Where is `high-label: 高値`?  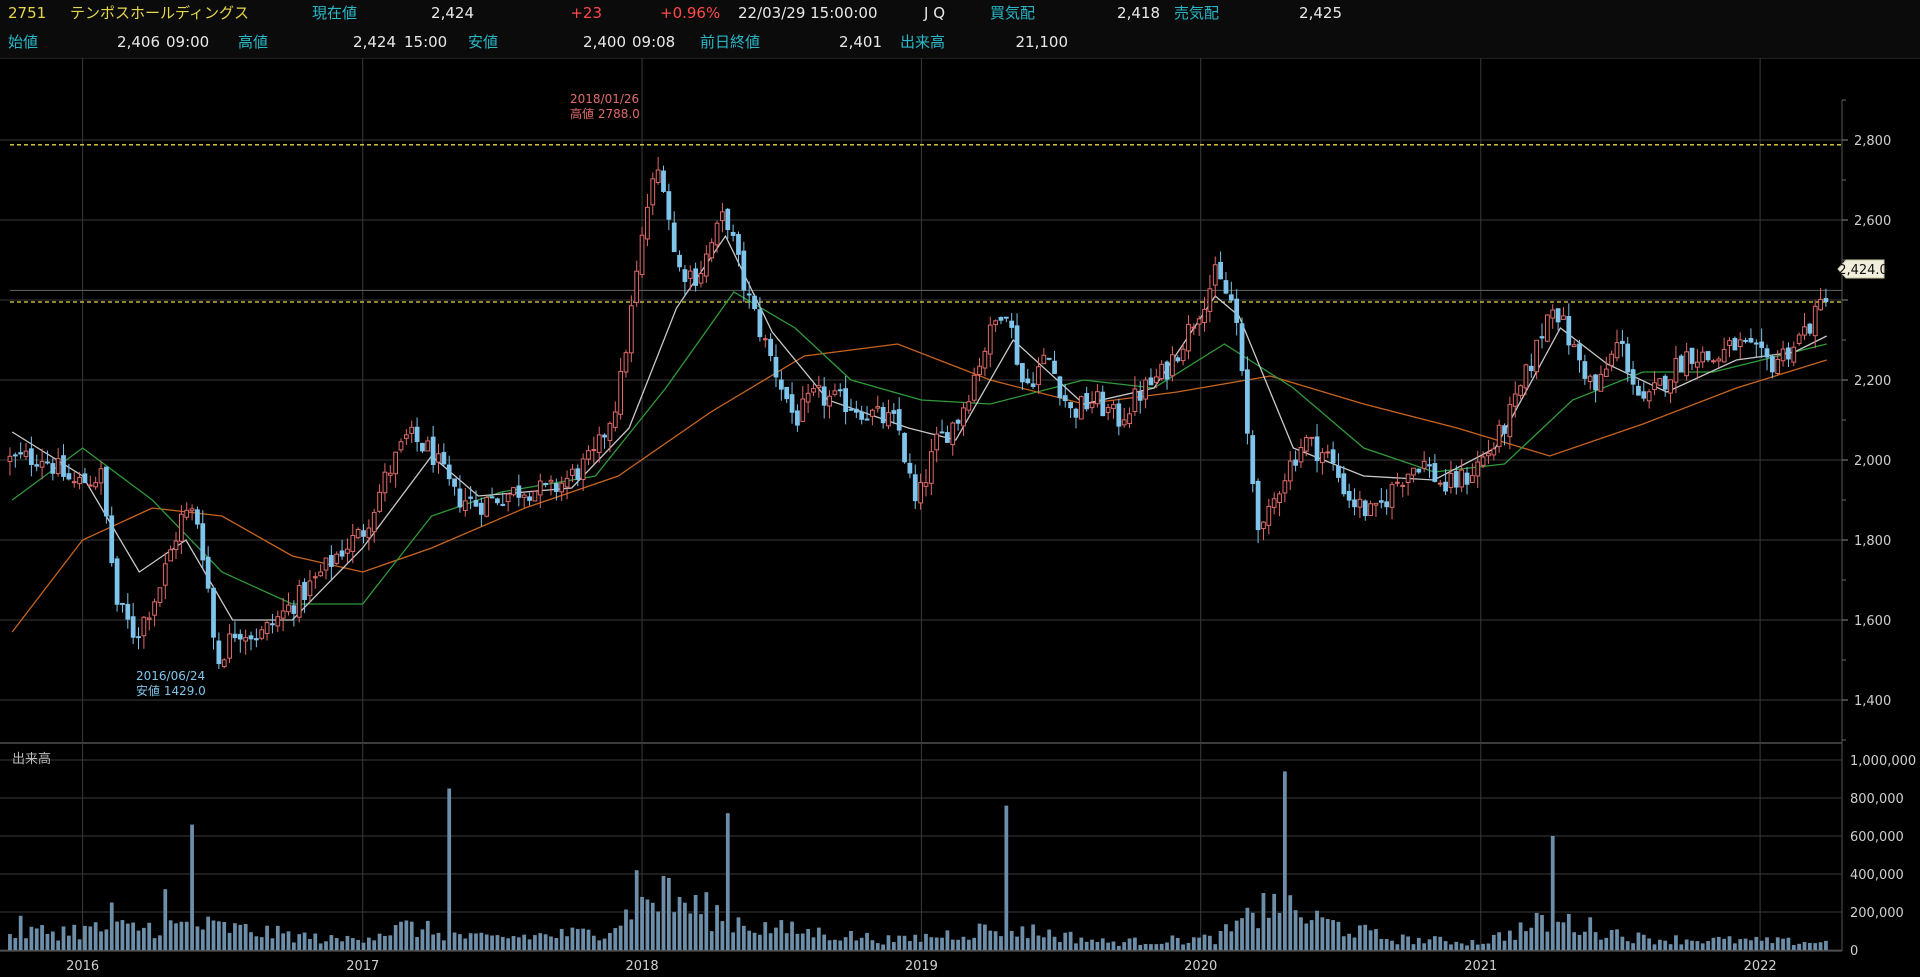
high-label: 高値 is located at coordinates (253, 42).